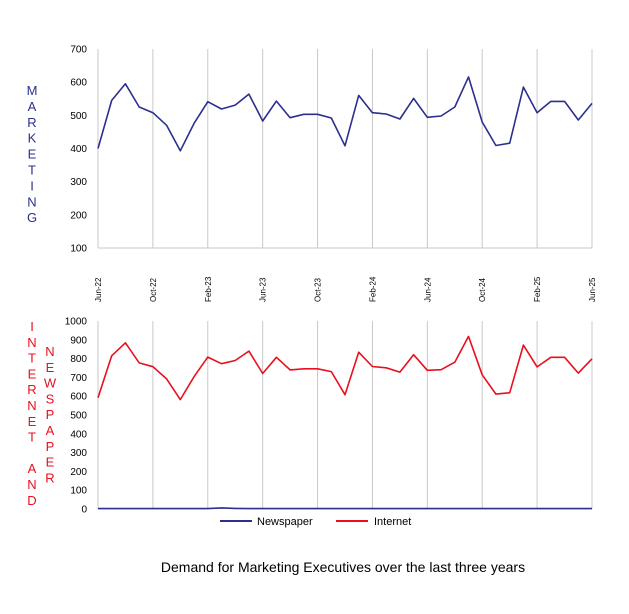  What do you see at coordinates (31, 389) in the screenshot?
I see `internet-letter: R` at bounding box center [31, 389].